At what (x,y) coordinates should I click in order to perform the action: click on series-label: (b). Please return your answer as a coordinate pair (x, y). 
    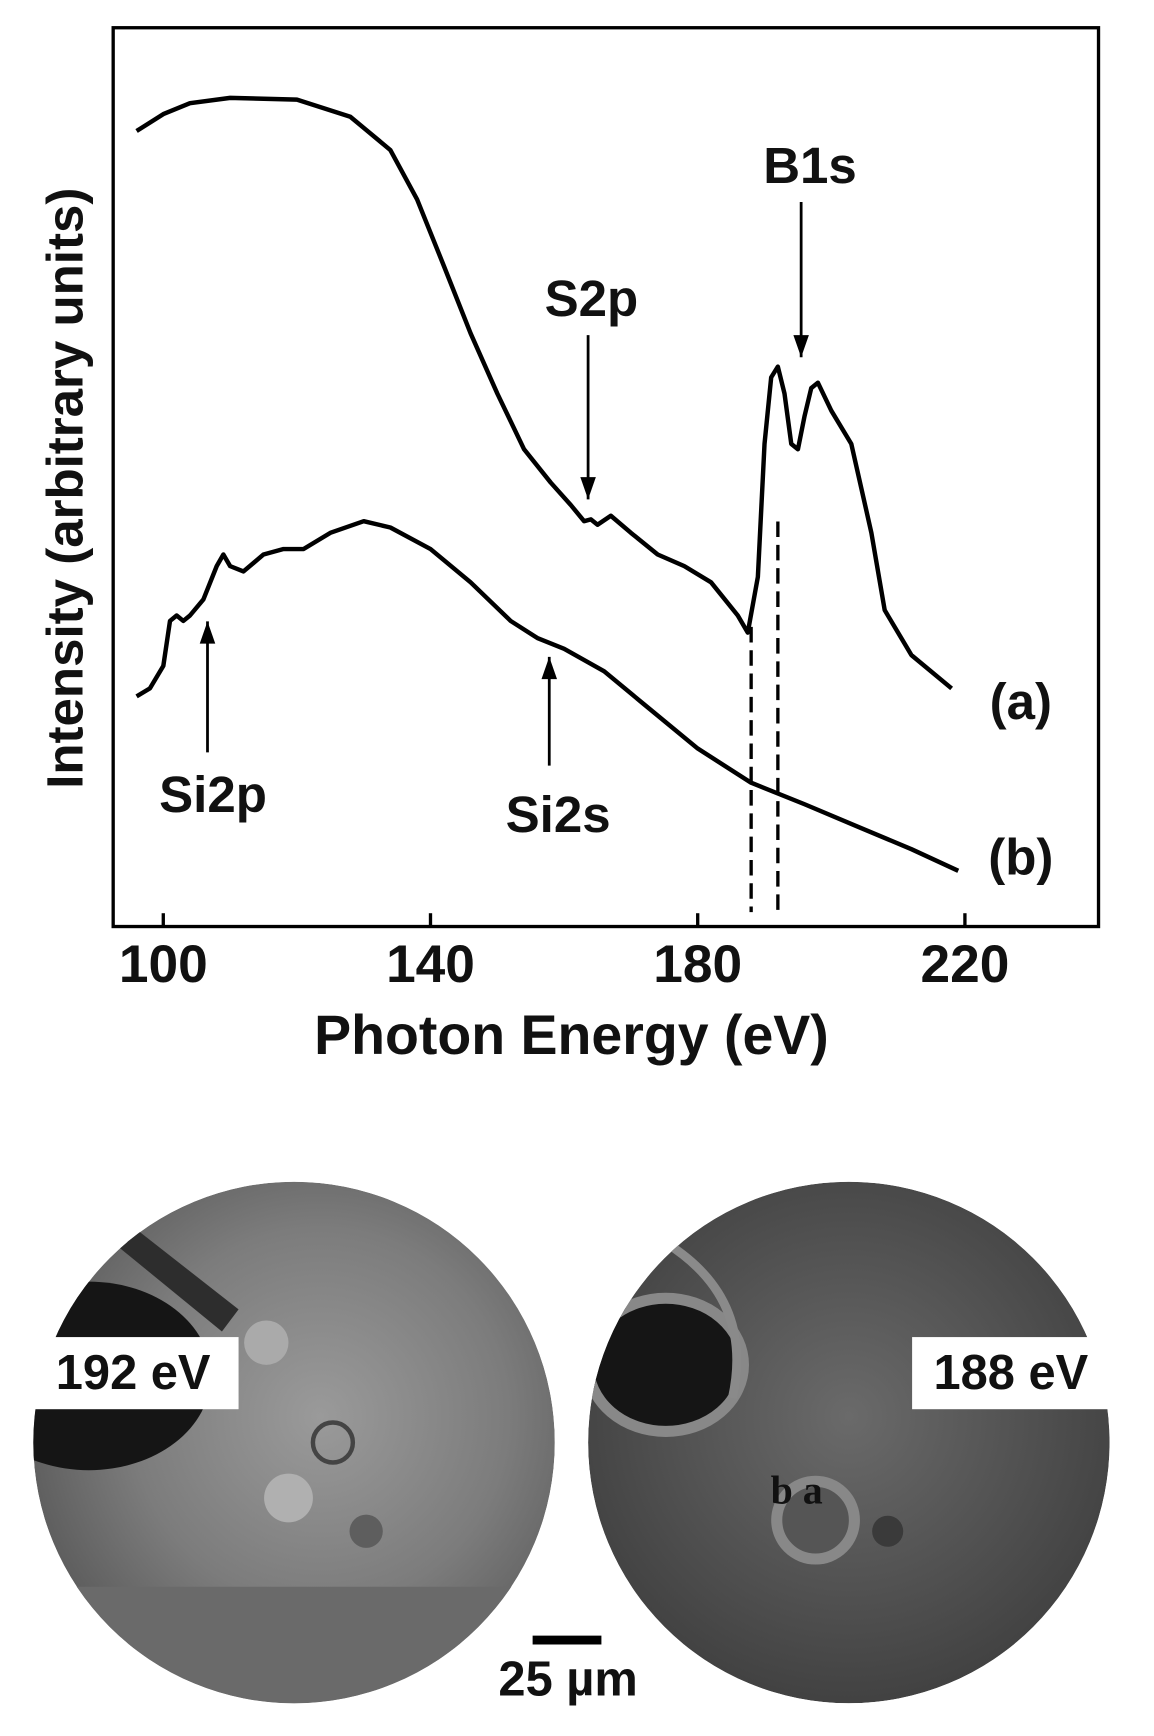
    Looking at the image, I should click on (1020, 856).